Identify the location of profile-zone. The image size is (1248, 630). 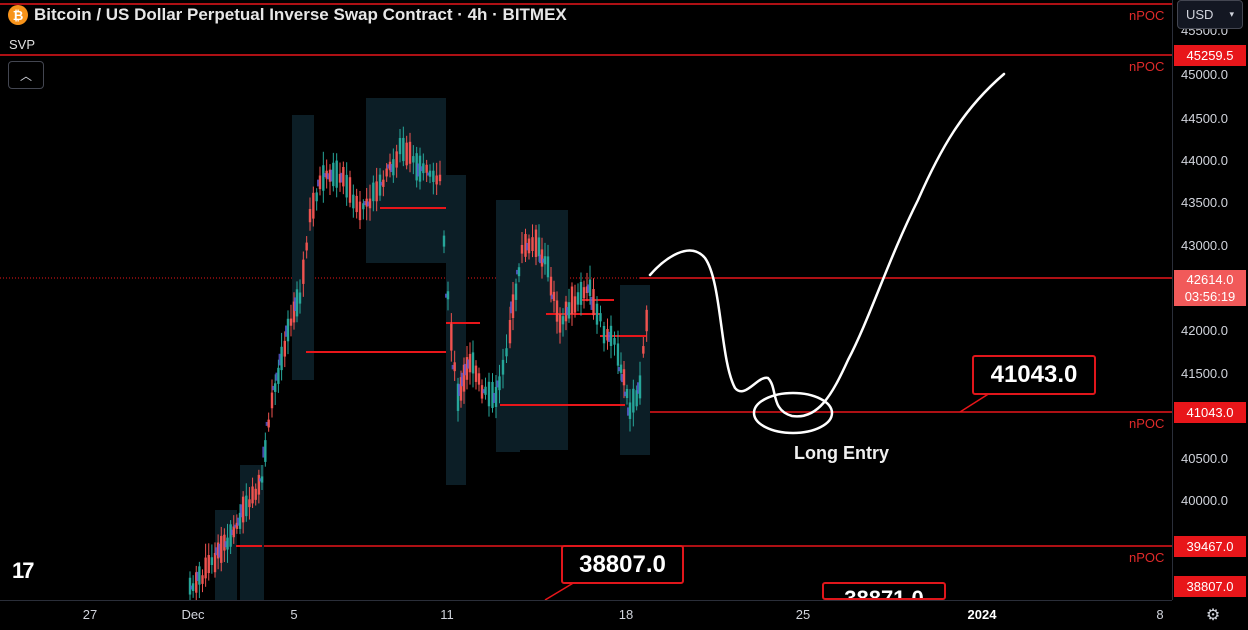
(508, 326).